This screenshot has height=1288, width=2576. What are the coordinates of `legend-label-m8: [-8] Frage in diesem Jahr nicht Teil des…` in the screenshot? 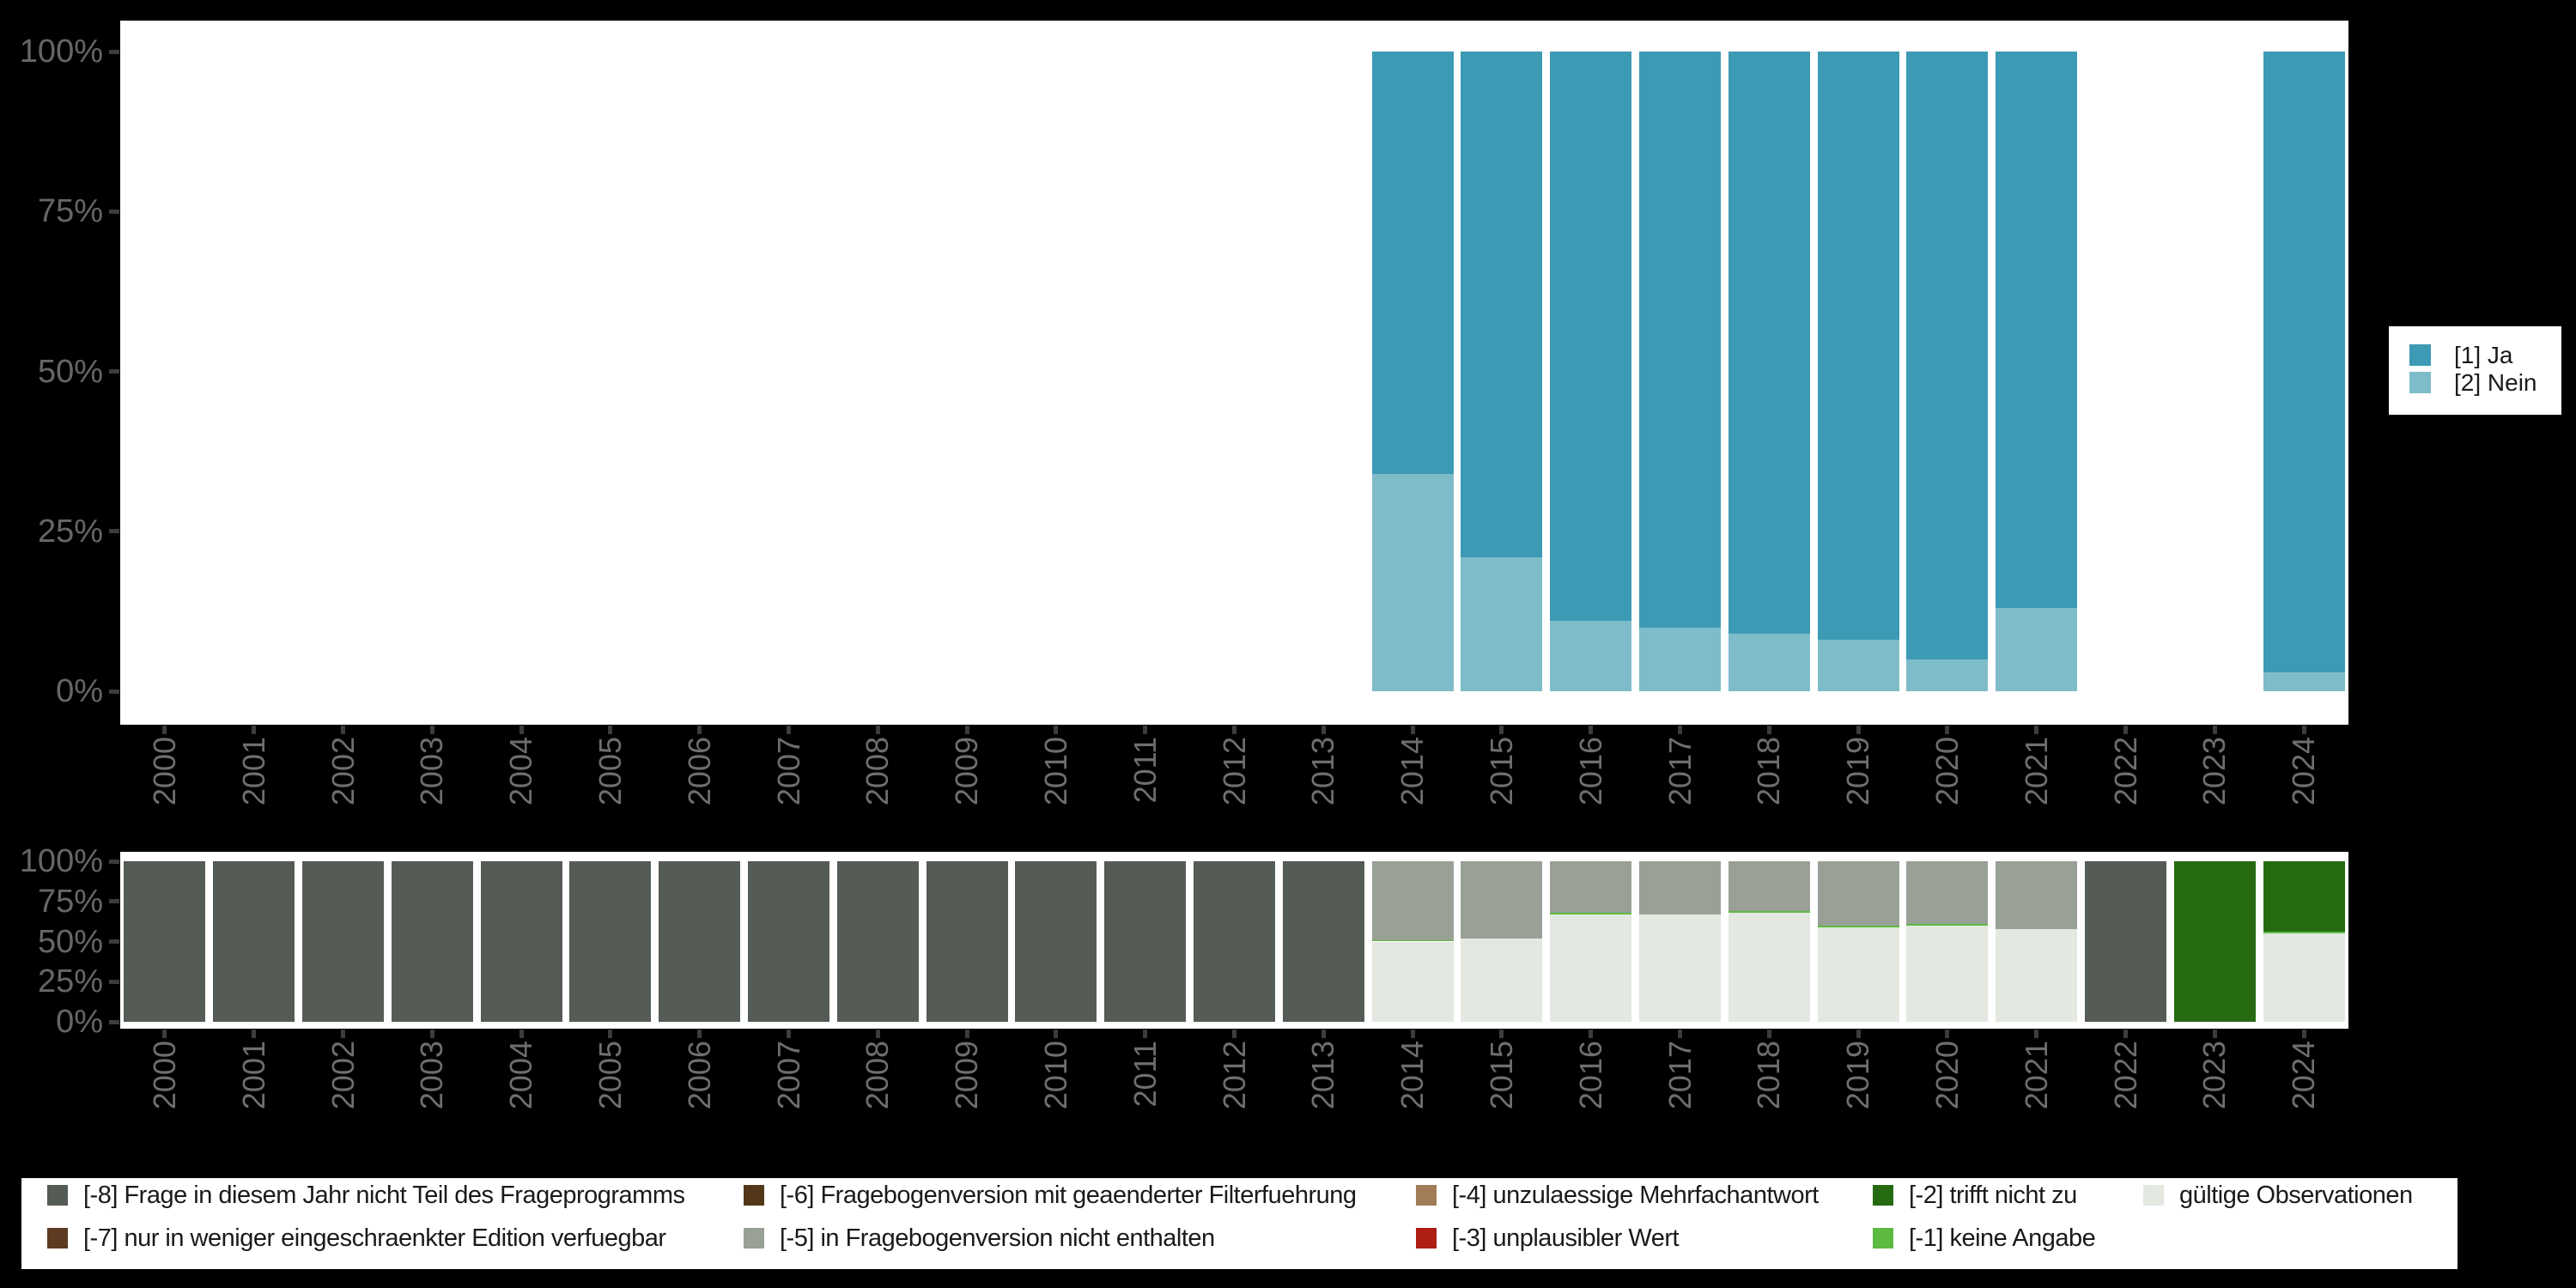 It's located at (384, 1195).